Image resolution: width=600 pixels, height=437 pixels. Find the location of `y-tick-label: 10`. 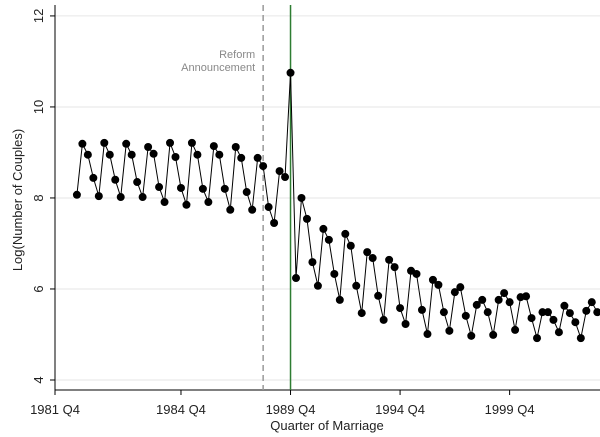

y-tick-label: 10 is located at coordinates (38, 107).